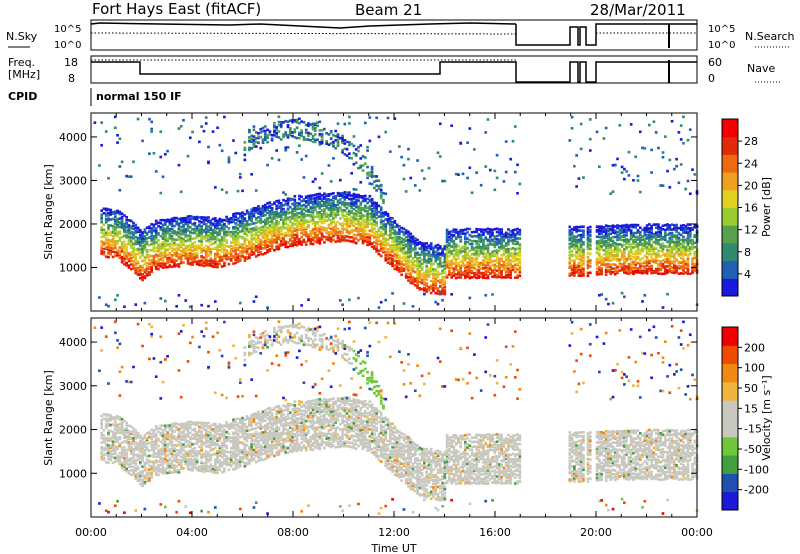 This screenshot has width=800, height=554. Describe the element at coordinates (747, 252) in the screenshot. I see `colorbar-tick-label: 8` at that location.